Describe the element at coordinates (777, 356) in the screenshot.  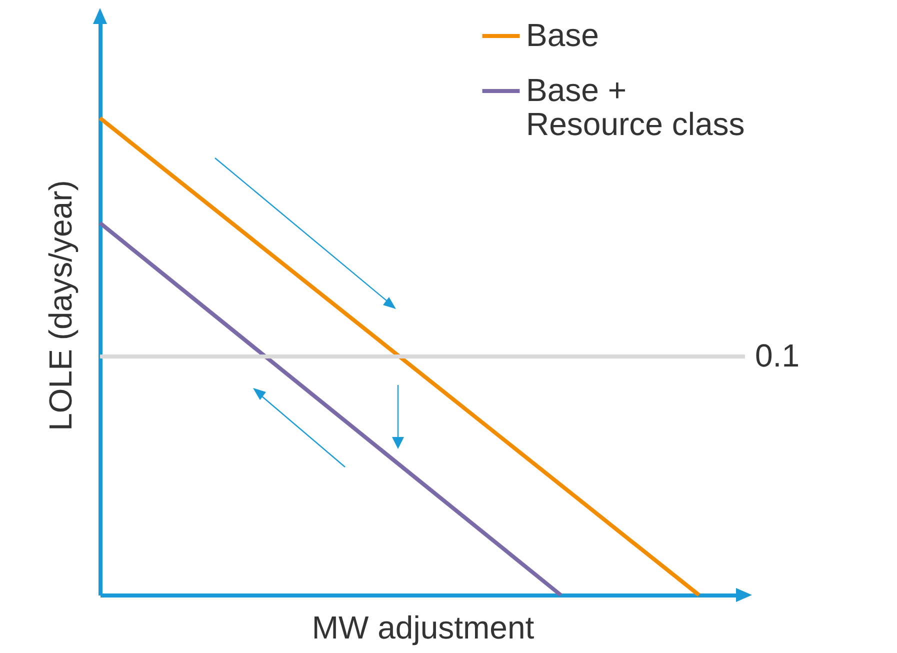
I see `text: 0.1` at that location.